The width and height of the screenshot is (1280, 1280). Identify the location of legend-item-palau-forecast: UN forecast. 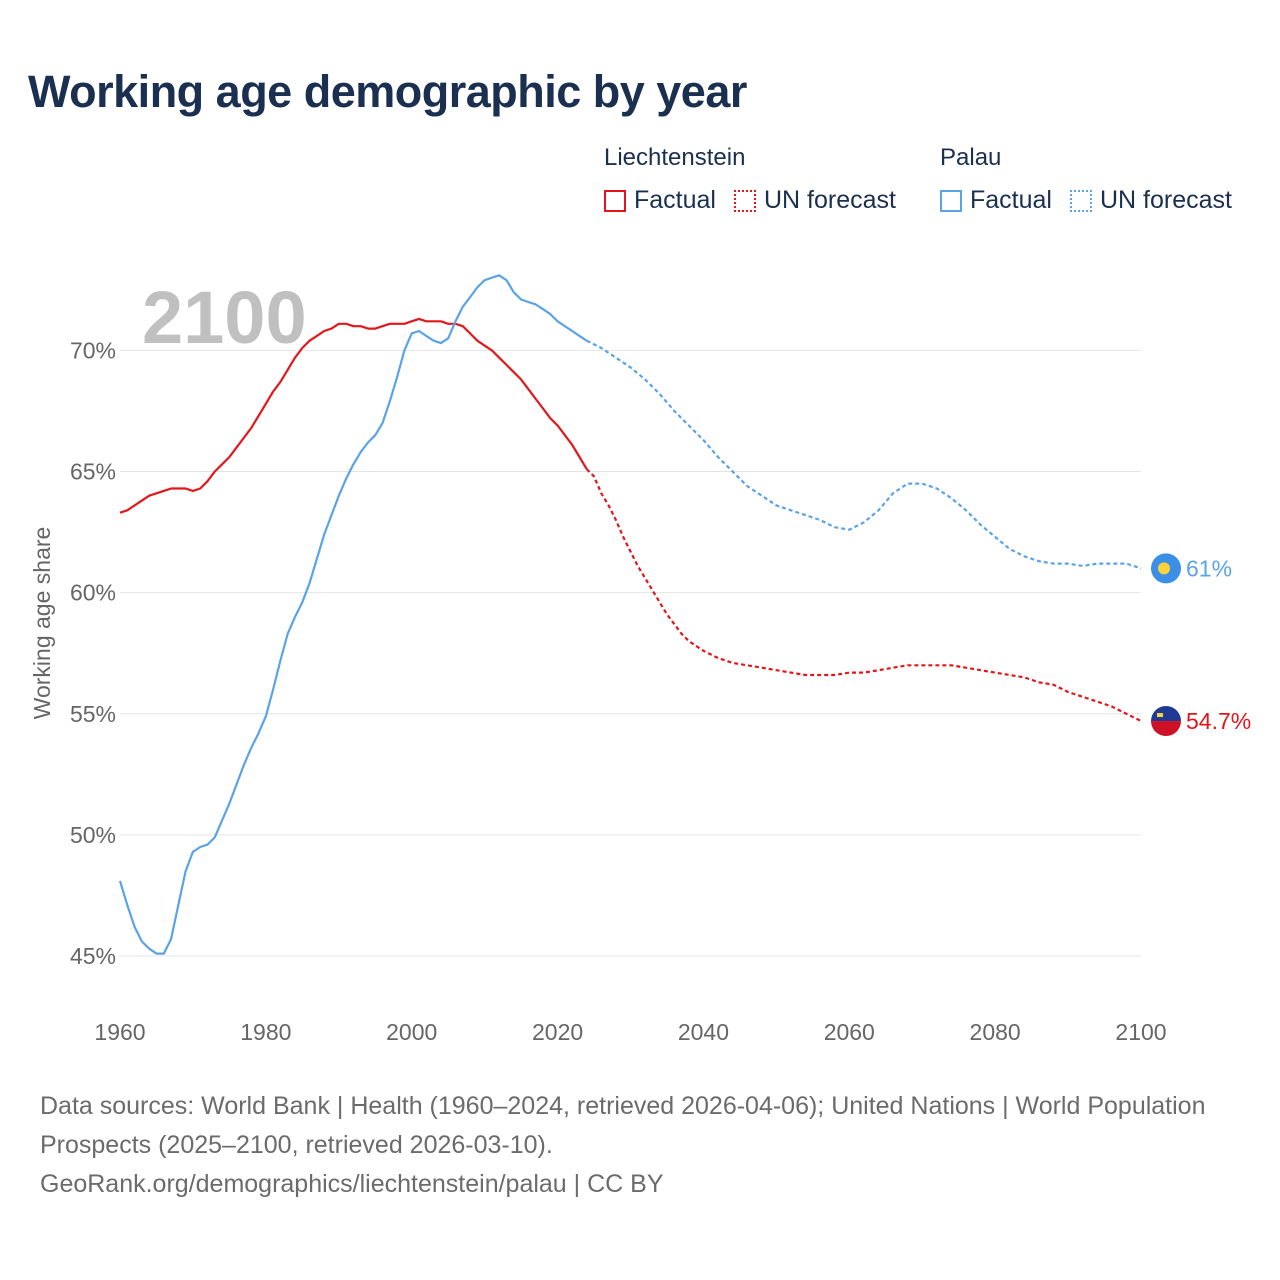
(1150, 200).